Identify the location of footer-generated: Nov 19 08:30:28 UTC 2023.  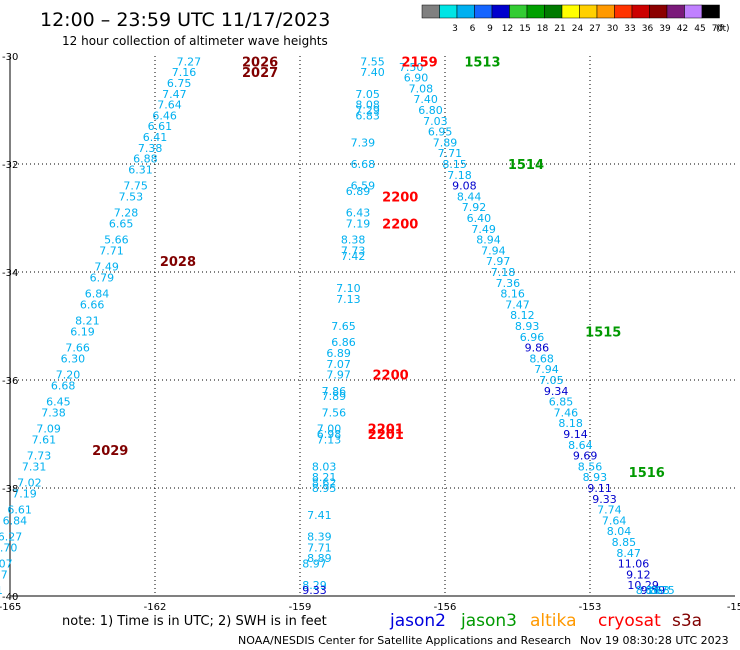
(654, 640).